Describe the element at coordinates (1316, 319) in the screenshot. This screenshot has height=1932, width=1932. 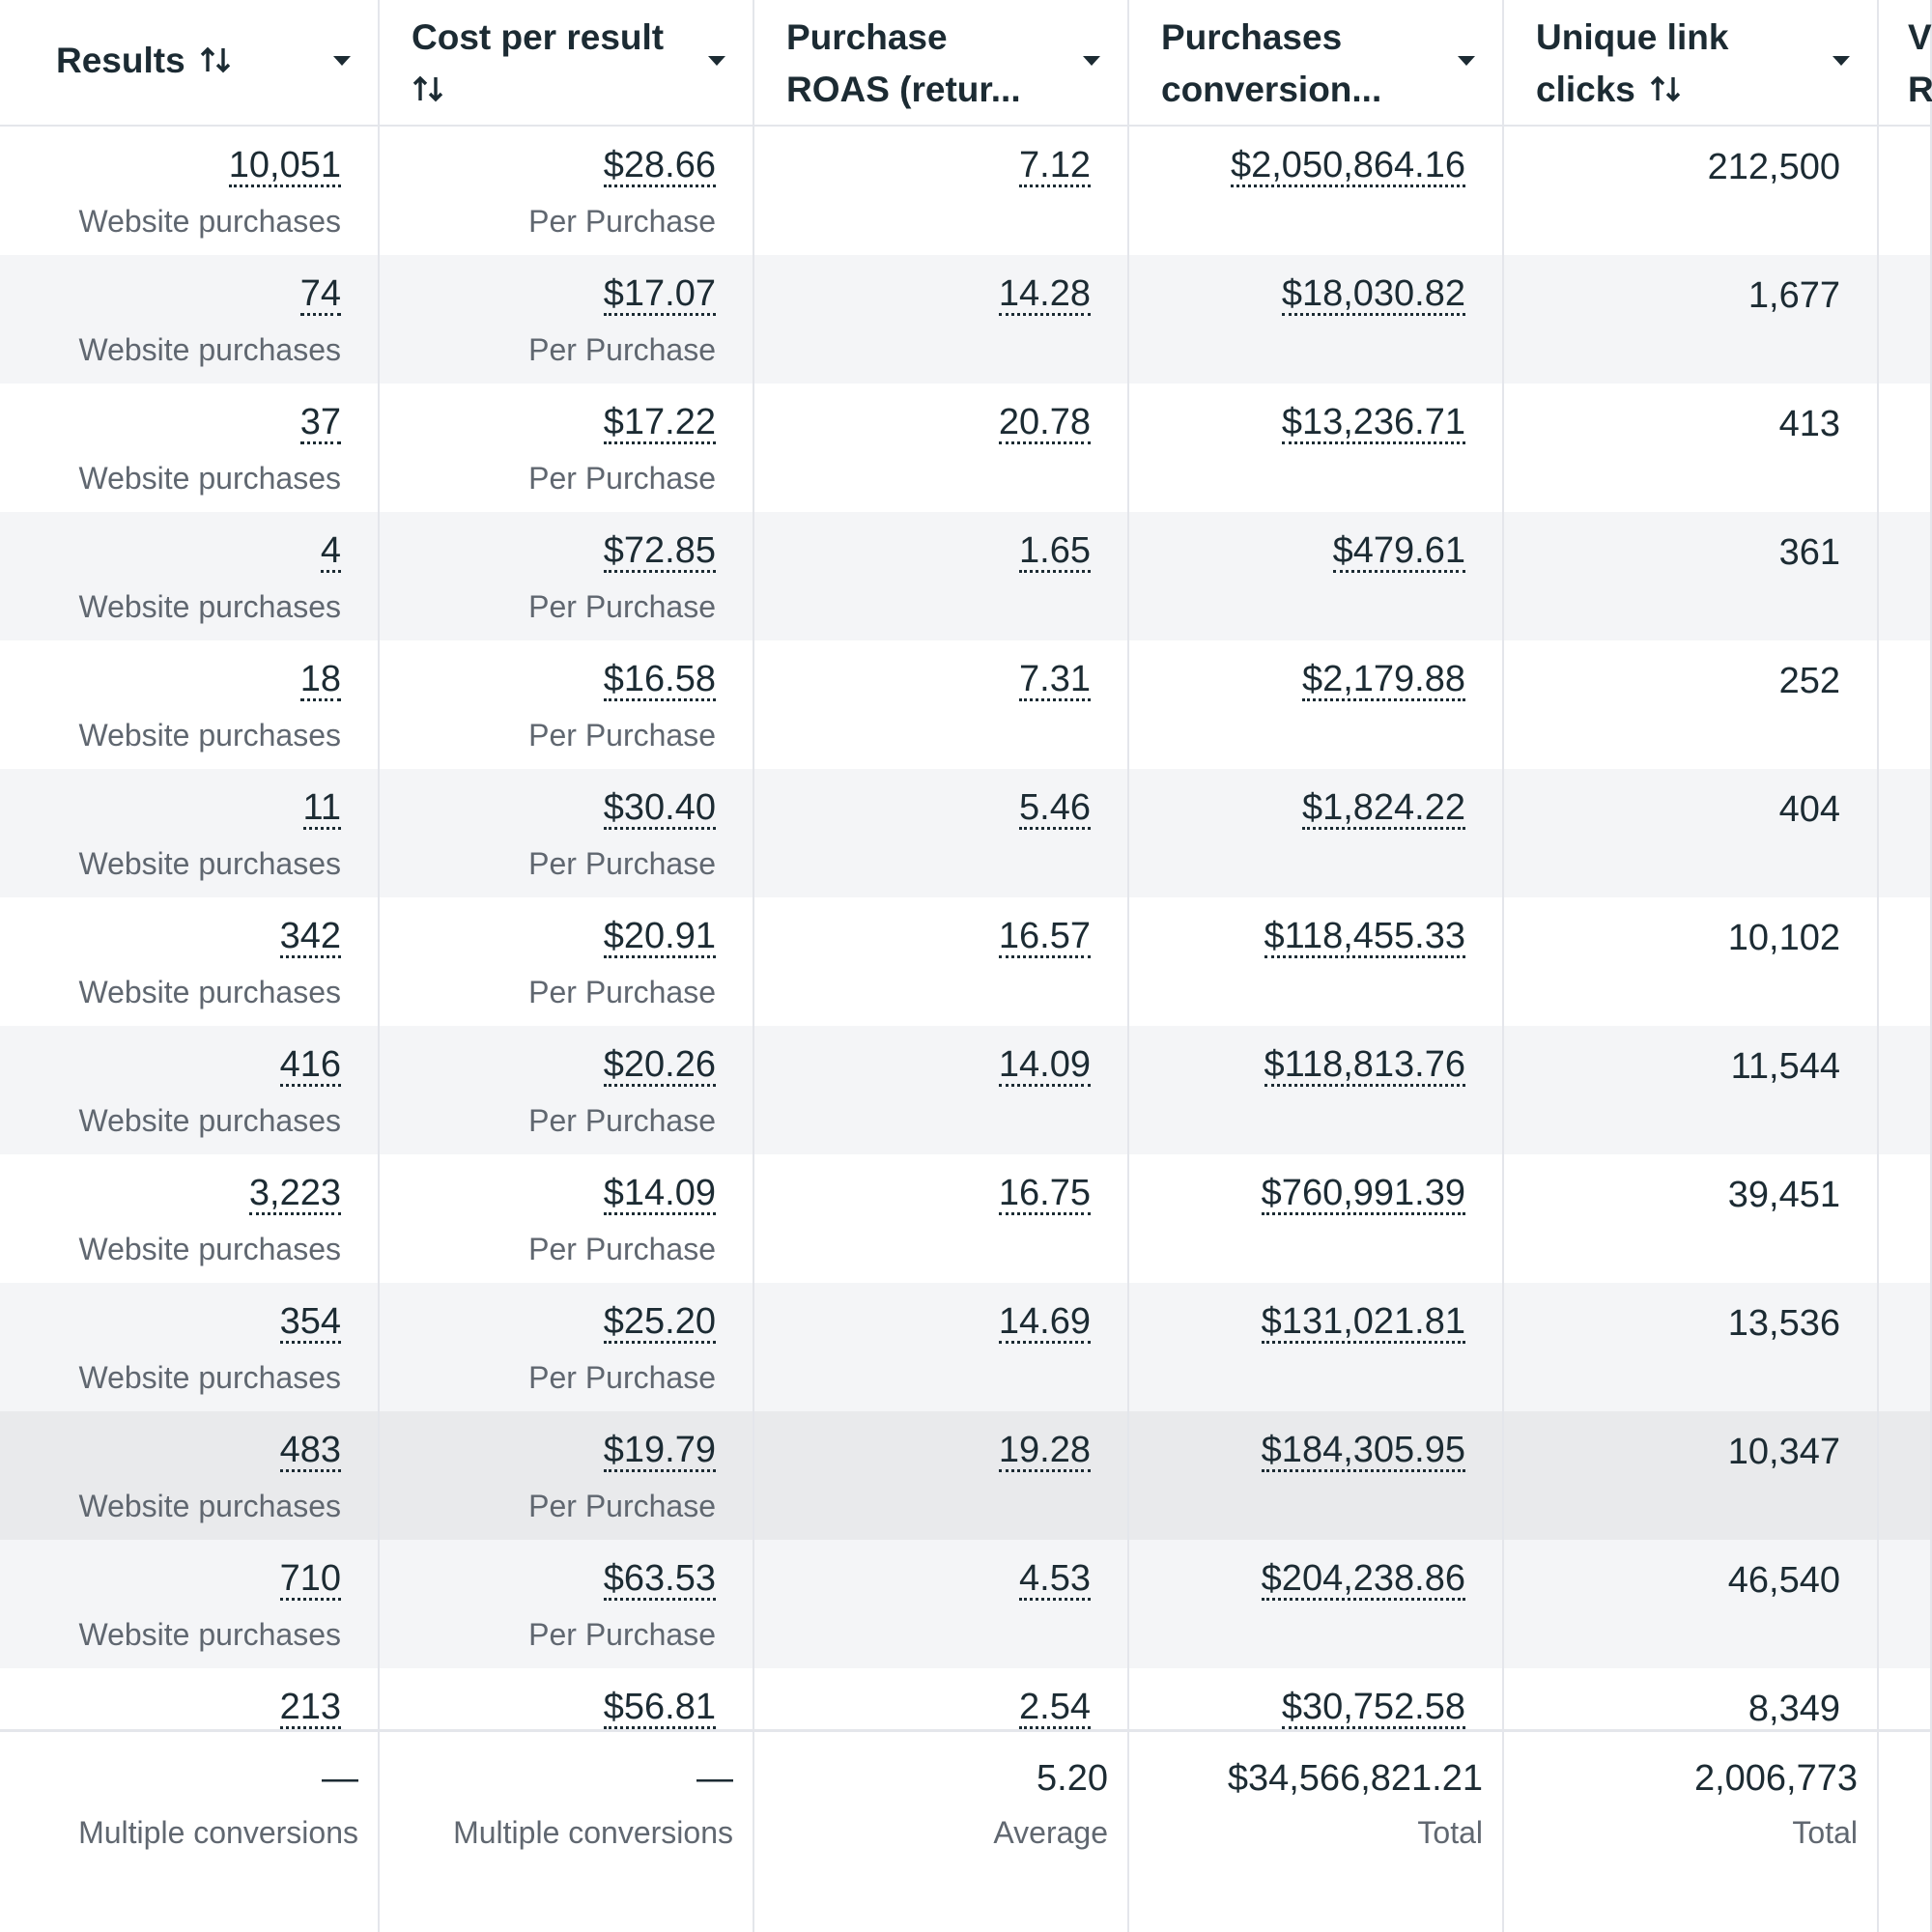
I see `table-cell: $18,030.82` at that location.